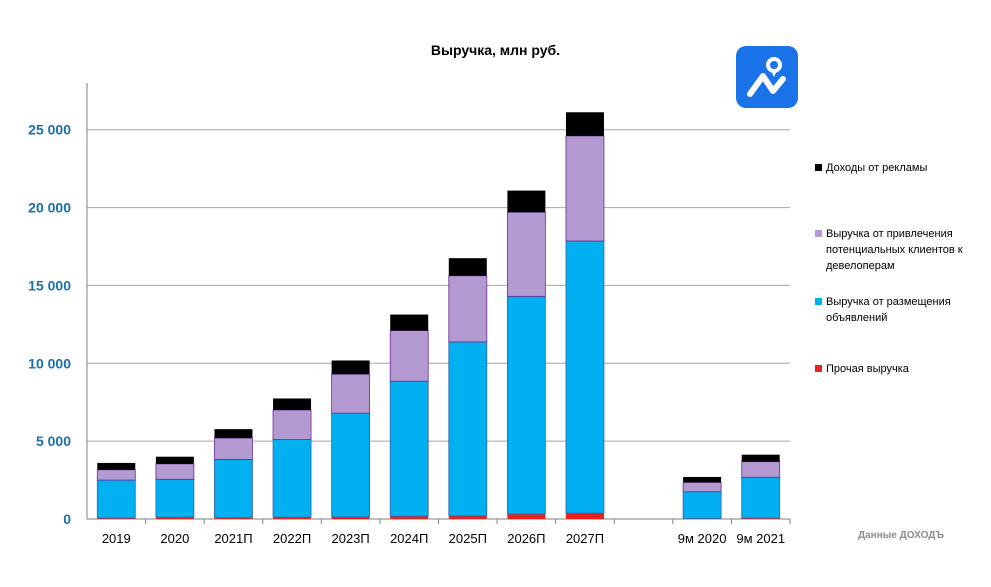 The height and width of the screenshot is (587, 991). I want to click on x-tick-label: 2024П, so click(409, 538).